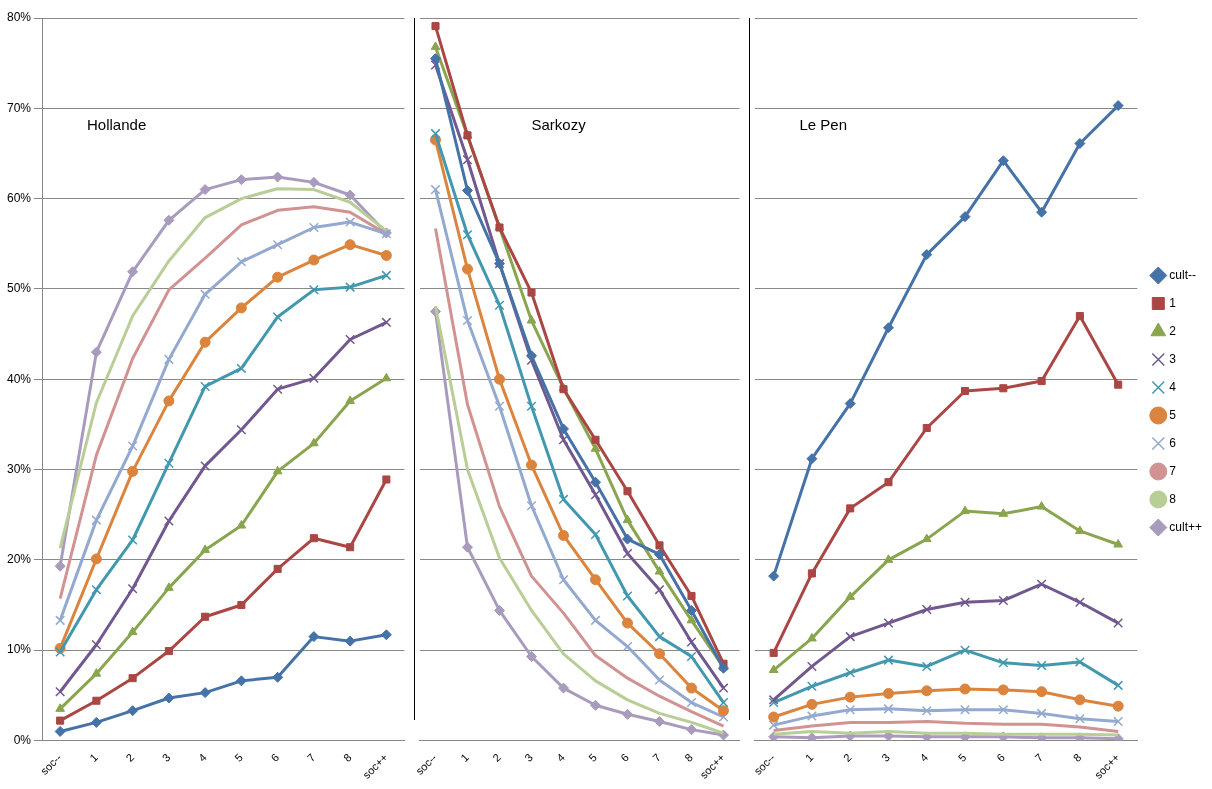  Describe the element at coordinates (19, 17) in the screenshot. I see `y-tick-label: 80%` at that location.